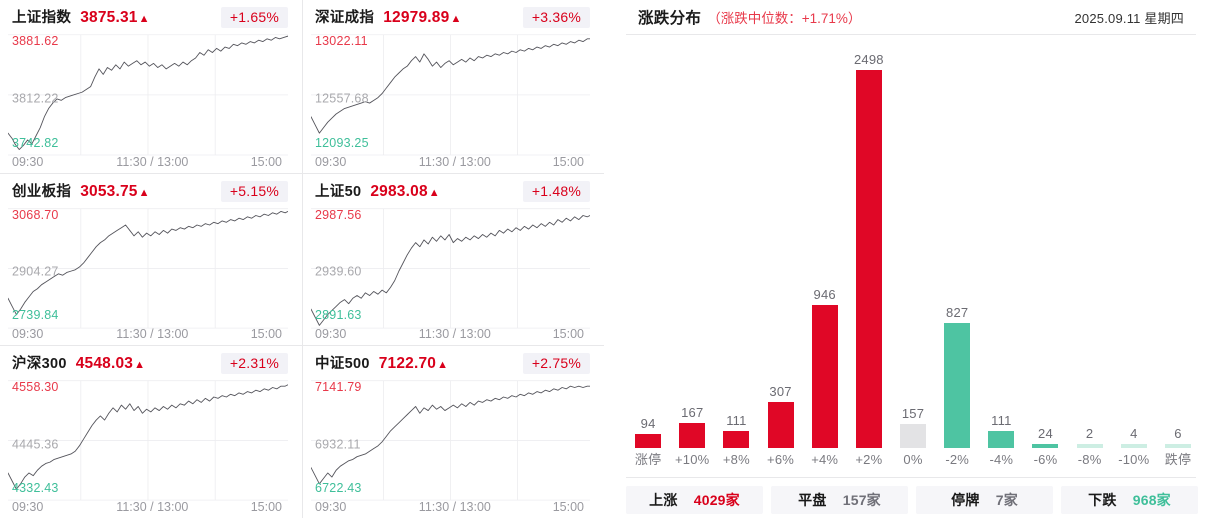 The width and height of the screenshot is (1210, 518). Describe the element at coordinates (1134, 256) in the screenshot. I see `bar-column: 4 -10%` at that location.